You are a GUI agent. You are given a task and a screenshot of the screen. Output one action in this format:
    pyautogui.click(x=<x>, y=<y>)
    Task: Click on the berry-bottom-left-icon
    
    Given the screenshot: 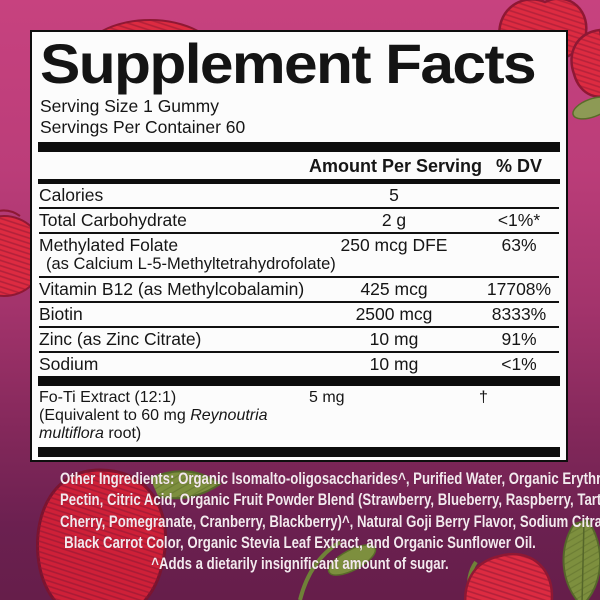 What is the action you would take?
    pyautogui.click(x=129, y=534)
    